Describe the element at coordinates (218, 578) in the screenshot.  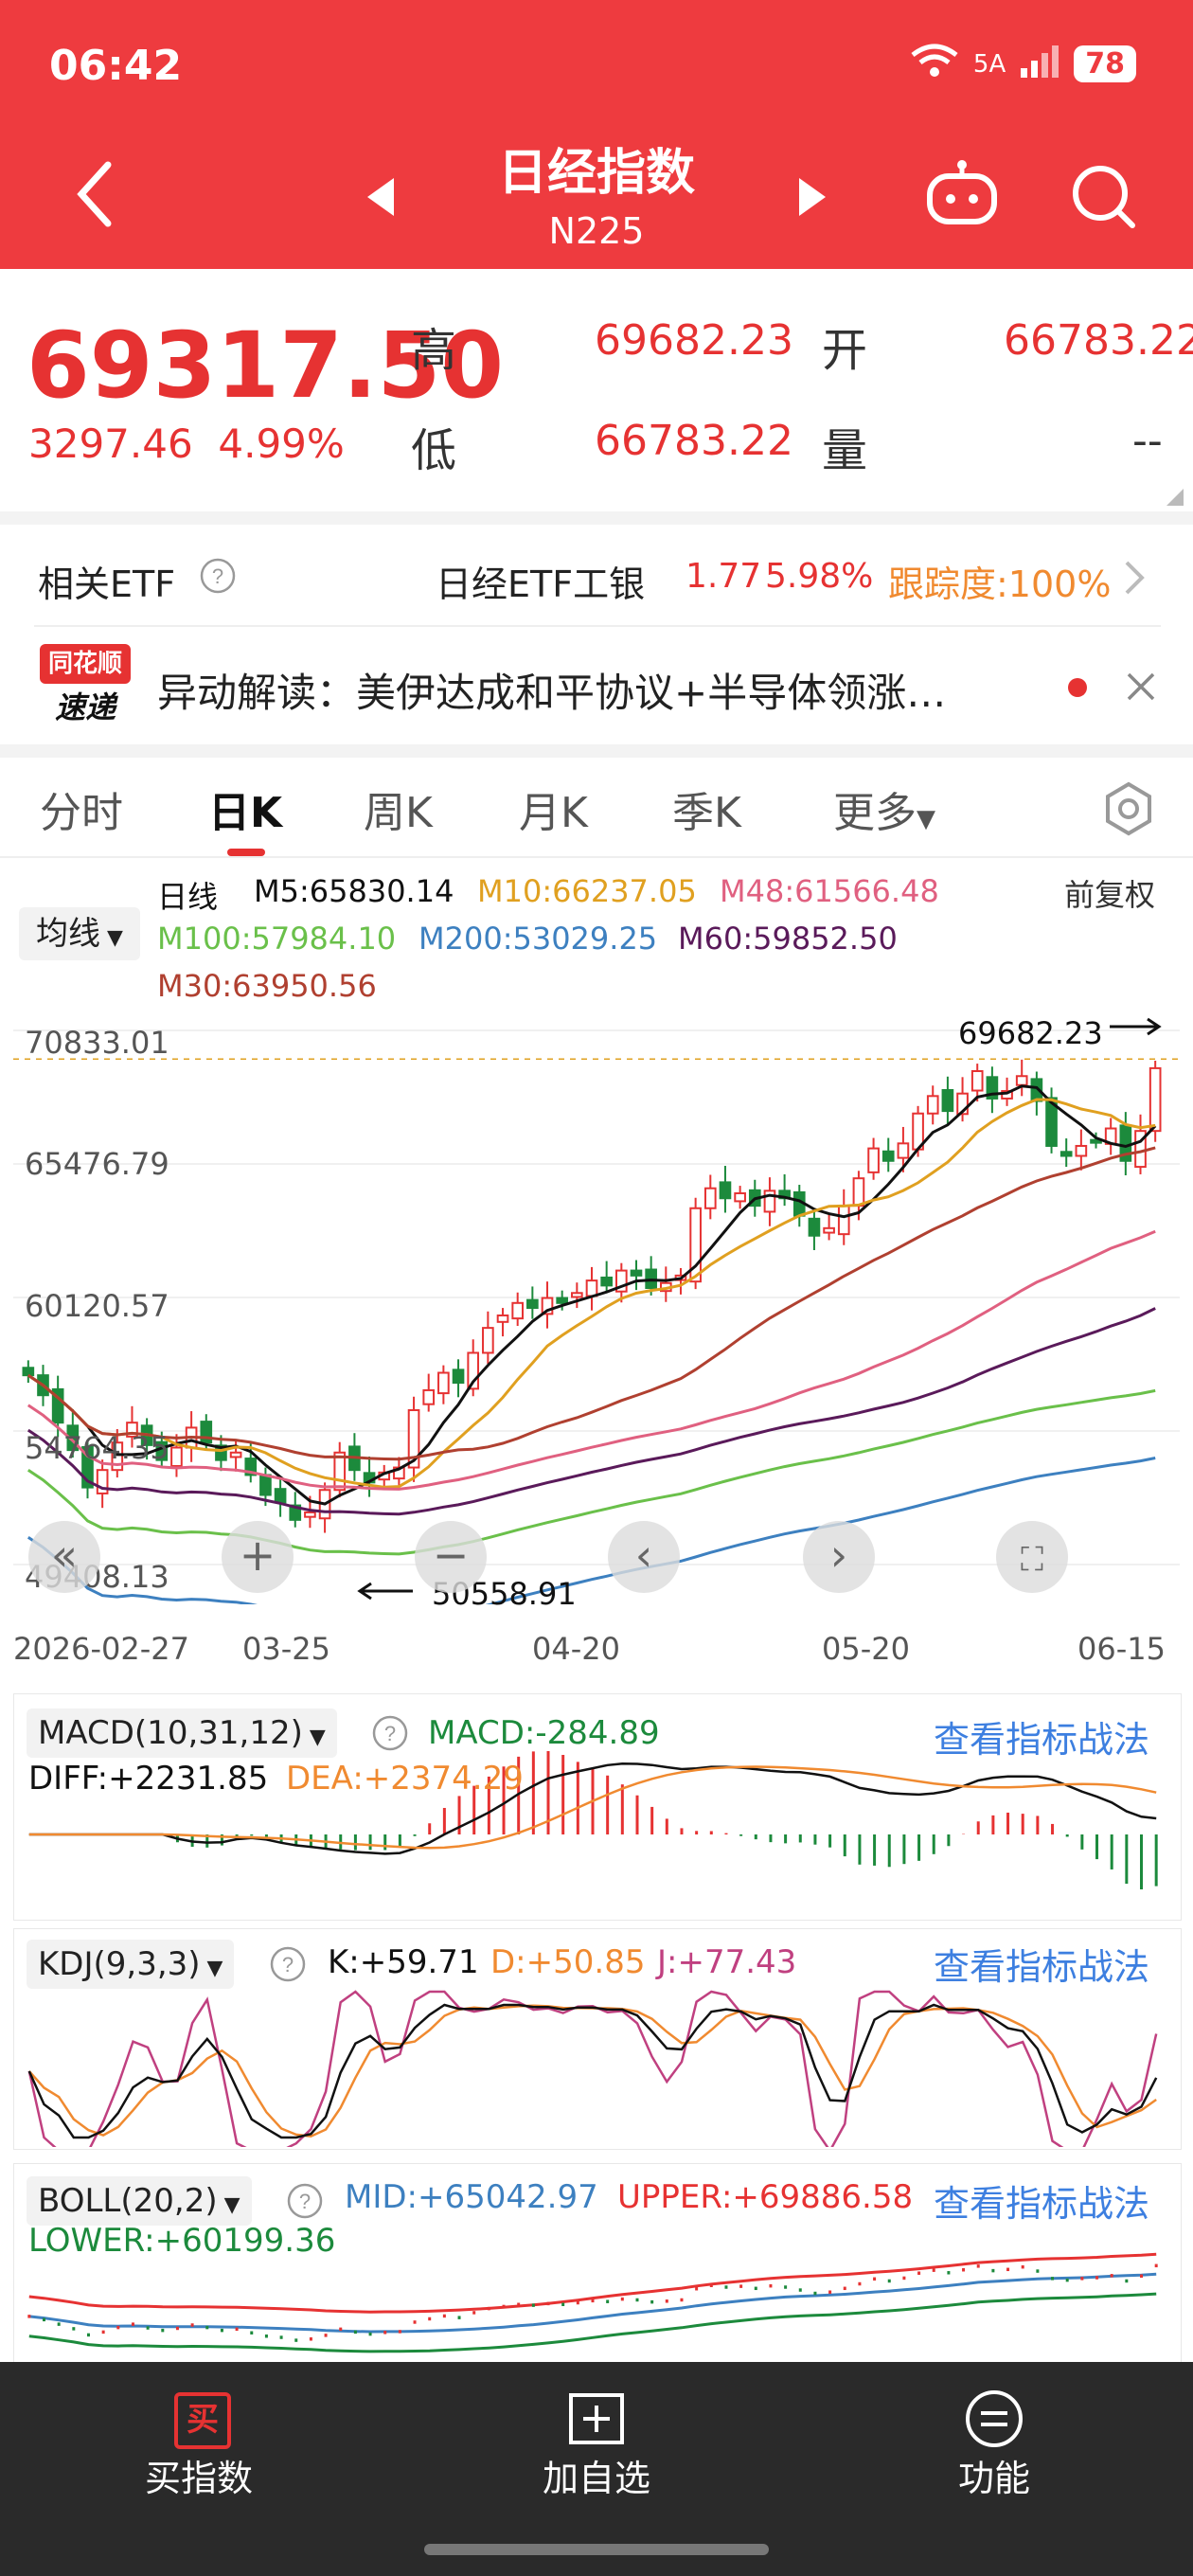
I see `info-icon: ?` at that location.